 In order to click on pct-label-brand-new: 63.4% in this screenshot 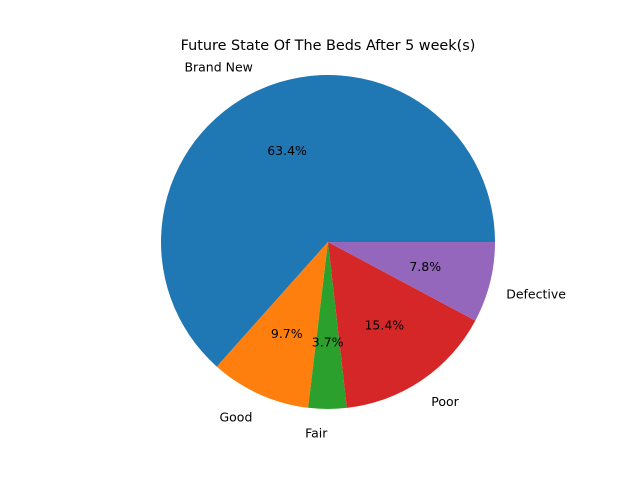, I will do `click(287, 150)`.